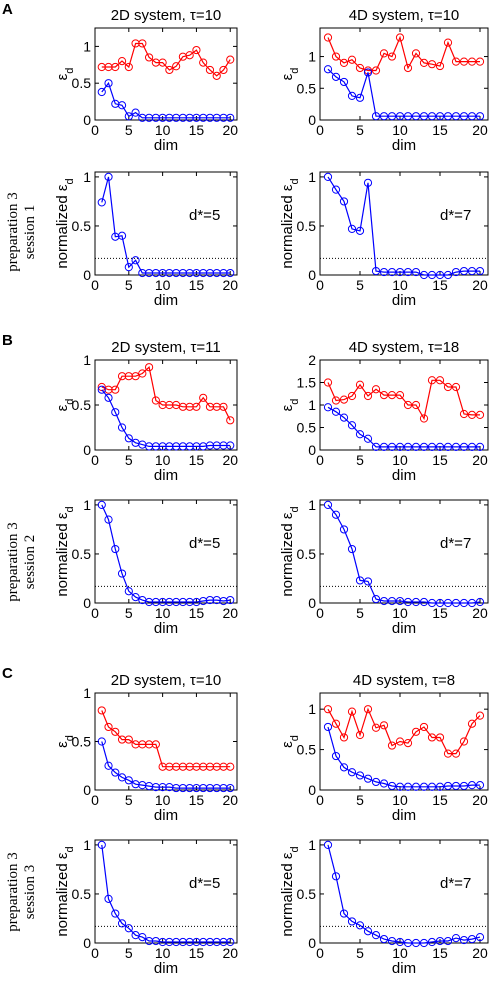 This screenshot has width=497, height=993. I want to click on row-label-2-line2: session 2, so click(30, 562).